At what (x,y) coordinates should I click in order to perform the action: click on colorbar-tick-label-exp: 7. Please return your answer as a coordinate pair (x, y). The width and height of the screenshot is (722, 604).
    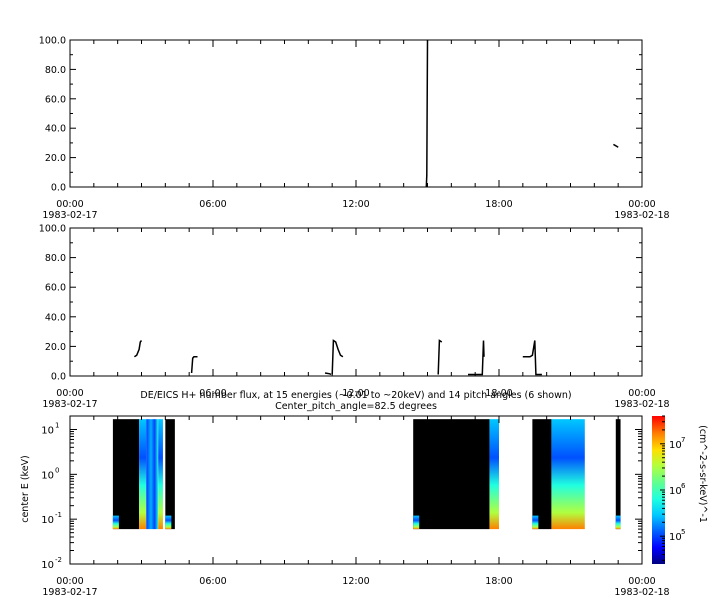
    Looking at the image, I should click on (683, 440).